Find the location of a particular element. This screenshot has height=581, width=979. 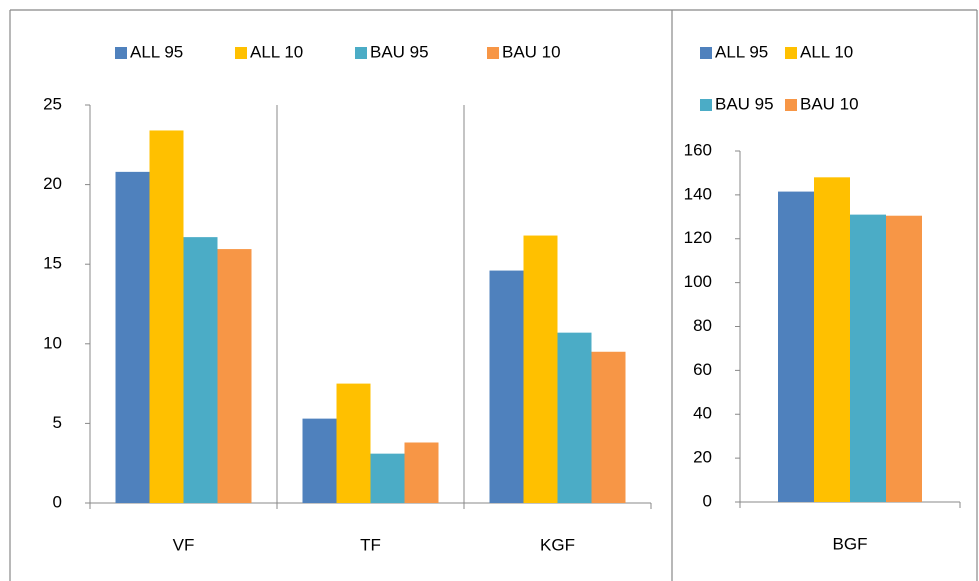

y-tick-label: 120 is located at coordinates (698, 237).